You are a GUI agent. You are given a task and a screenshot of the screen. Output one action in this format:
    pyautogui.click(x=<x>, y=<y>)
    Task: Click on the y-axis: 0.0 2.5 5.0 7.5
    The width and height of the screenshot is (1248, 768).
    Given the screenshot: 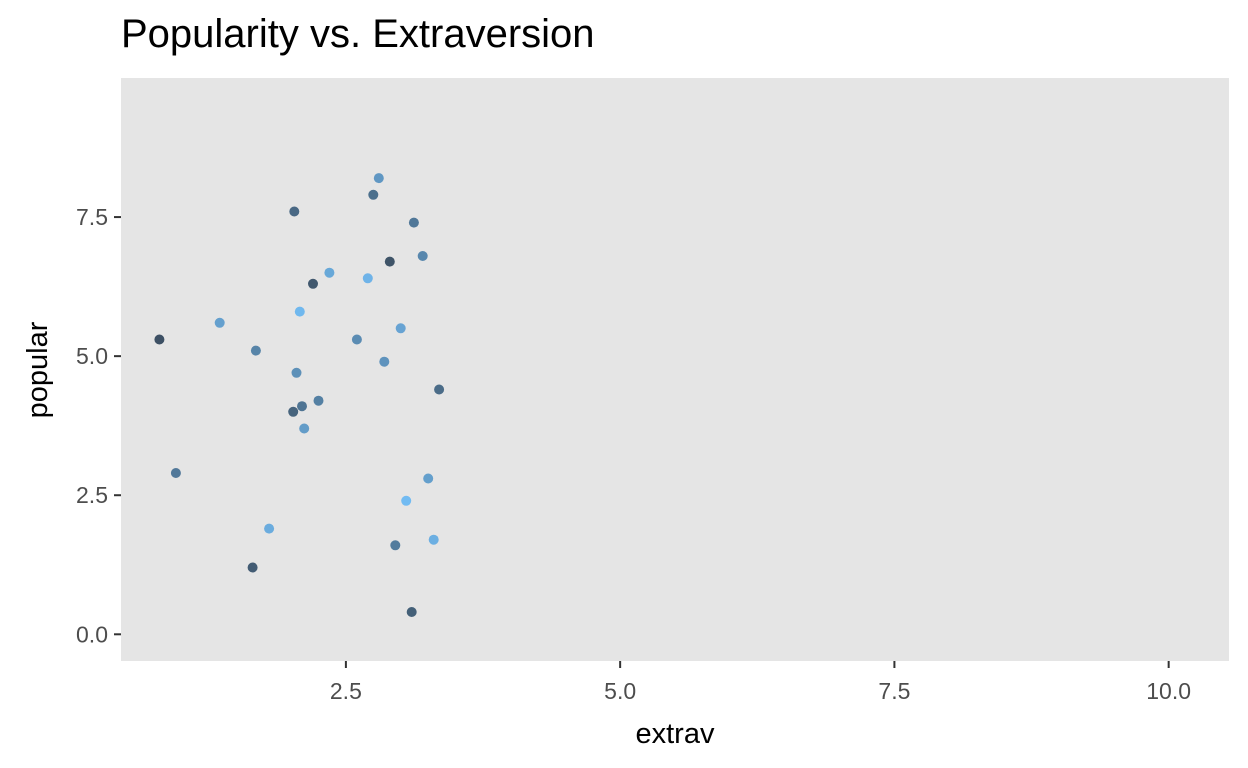 What is the action you would take?
    pyautogui.click(x=98, y=425)
    